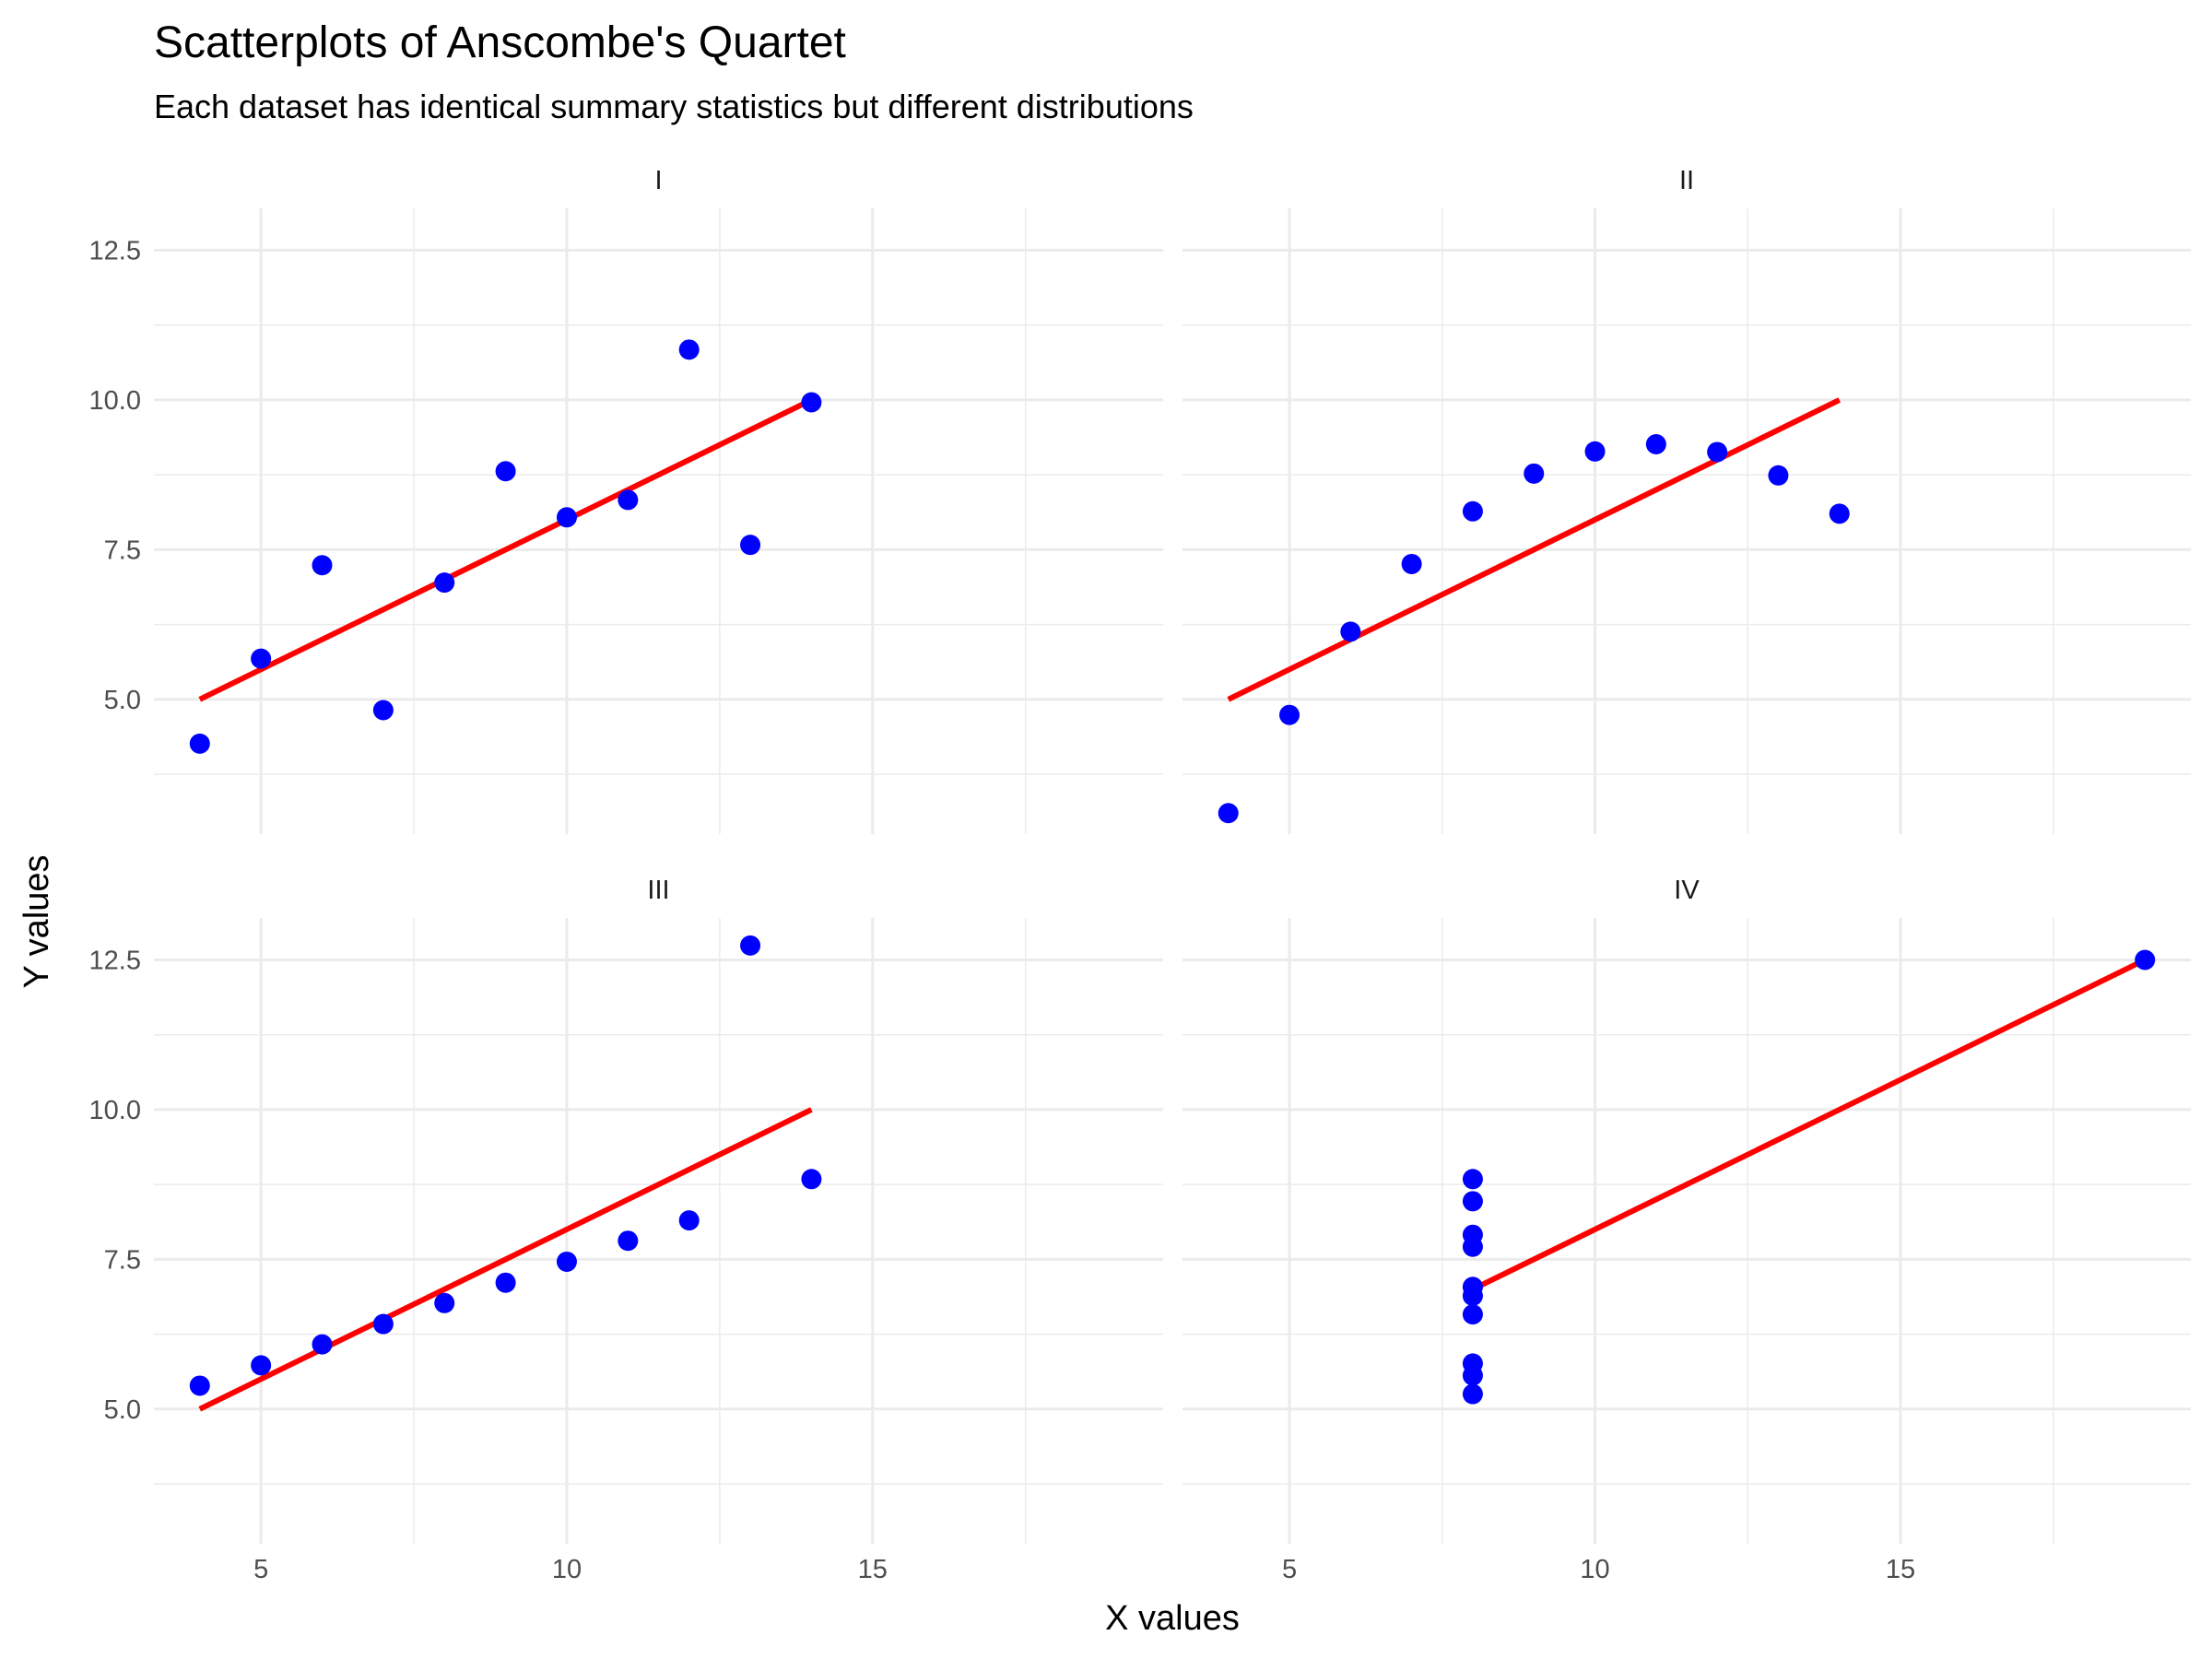  Describe the element at coordinates (658, 180) in the screenshot. I see `panel-label: I` at that location.